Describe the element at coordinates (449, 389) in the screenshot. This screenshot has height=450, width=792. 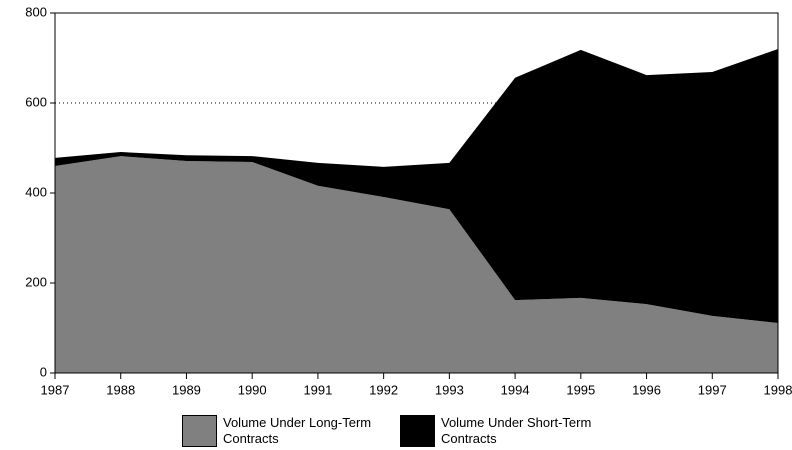
I see `x-tick-label: 1993` at that location.